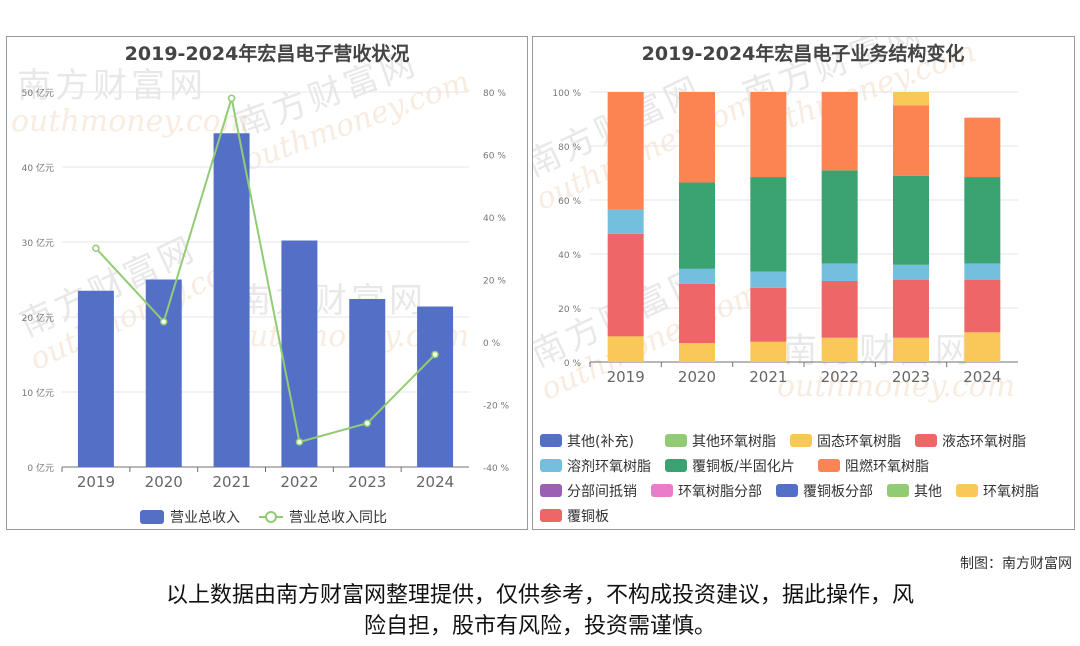 The height and width of the screenshot is (646, 1080). What do you see at coordinates (743, 467) in the screenshot?
I see `legend-label: 覆铜板/半固化片` at bounding box center [743, 467].